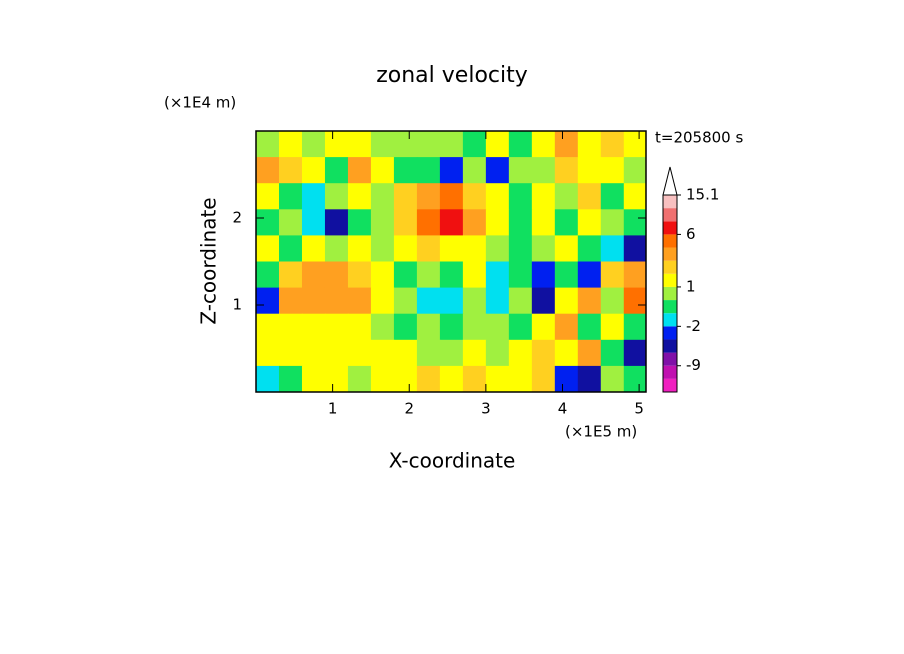 The height and width of the screenshot is (654, 904). I want to click on y-tick-label: 2, so click(237, 218).